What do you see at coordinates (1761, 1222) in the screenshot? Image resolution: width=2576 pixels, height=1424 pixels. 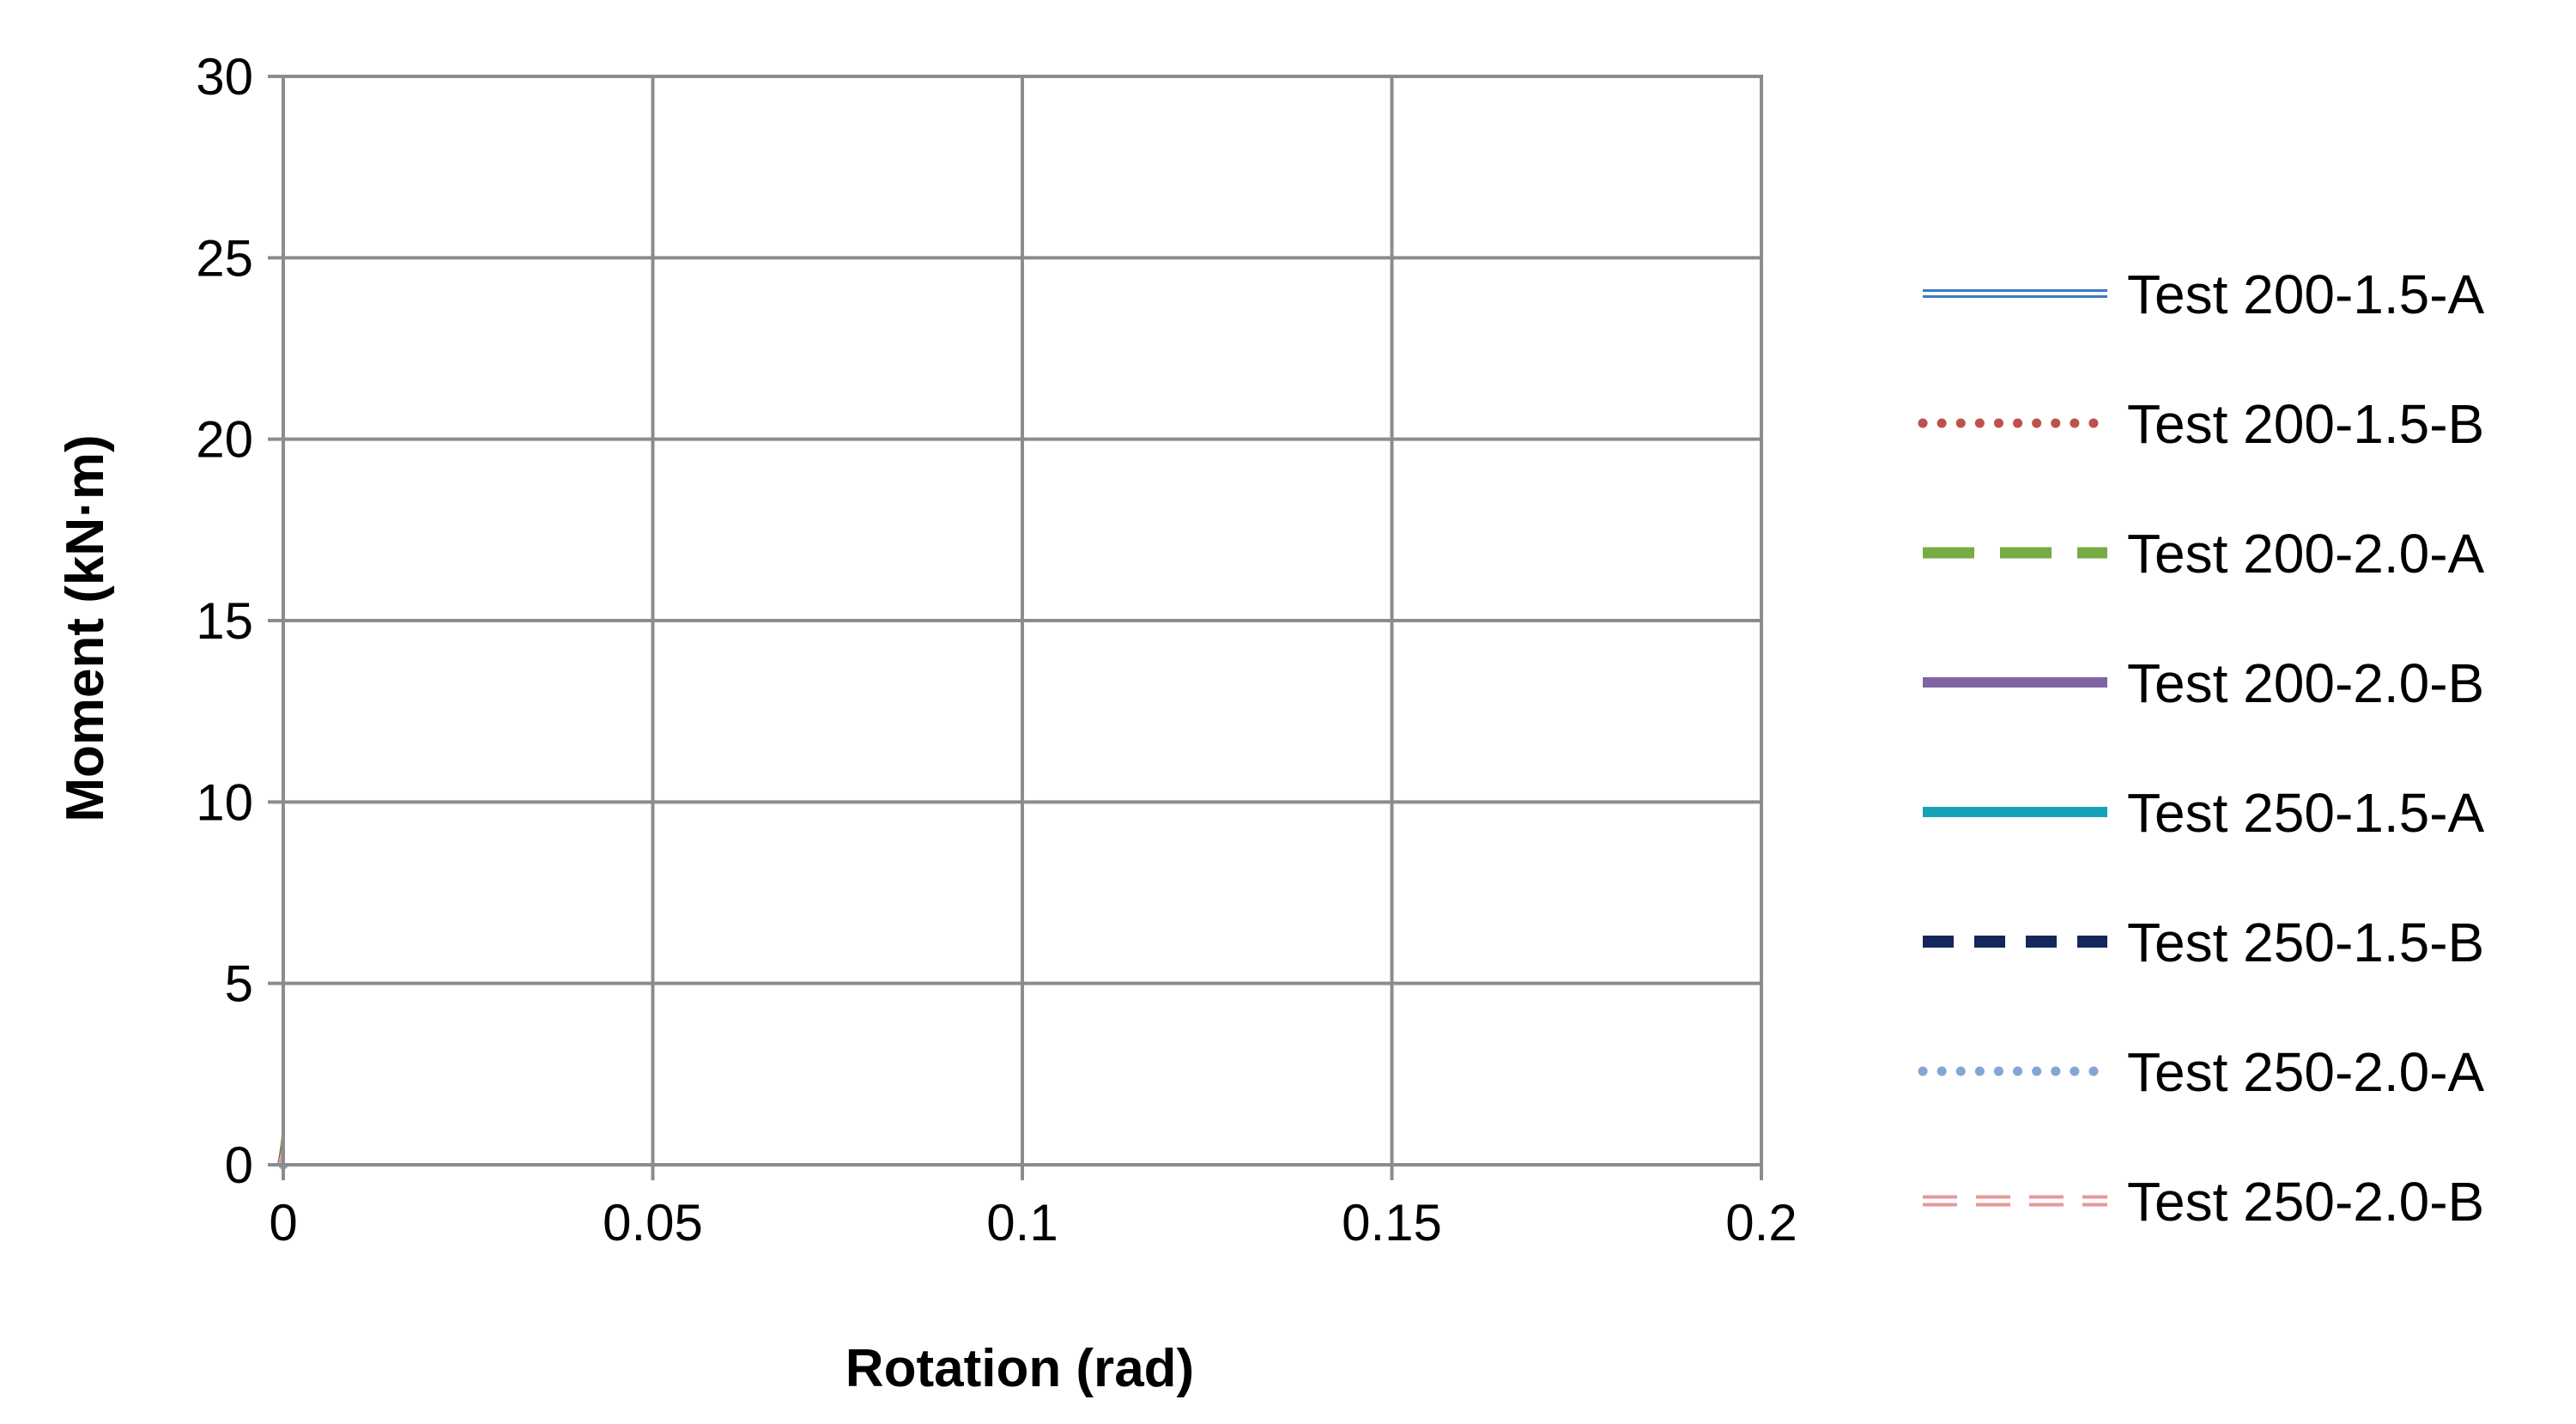 I see `x-tick-label: 0.2` at bounding box center [1761, 1222].